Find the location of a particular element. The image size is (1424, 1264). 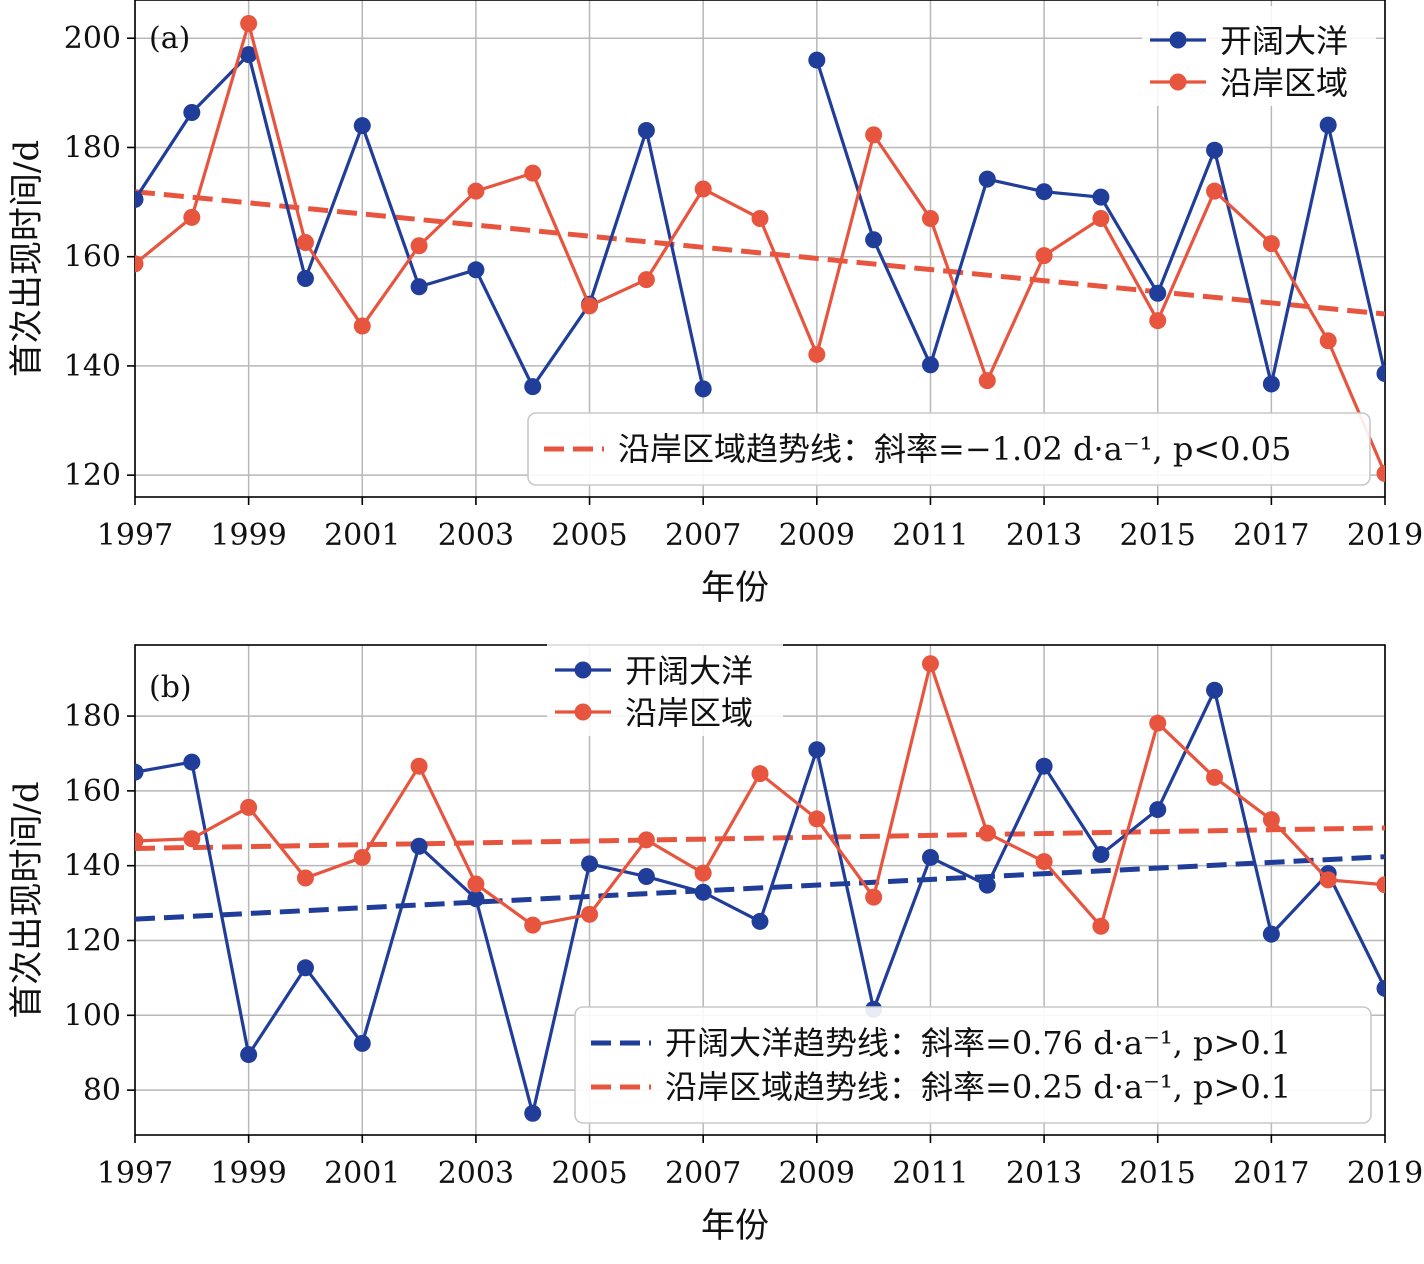

panel-label: (b) is located at coordinates (170, 687).